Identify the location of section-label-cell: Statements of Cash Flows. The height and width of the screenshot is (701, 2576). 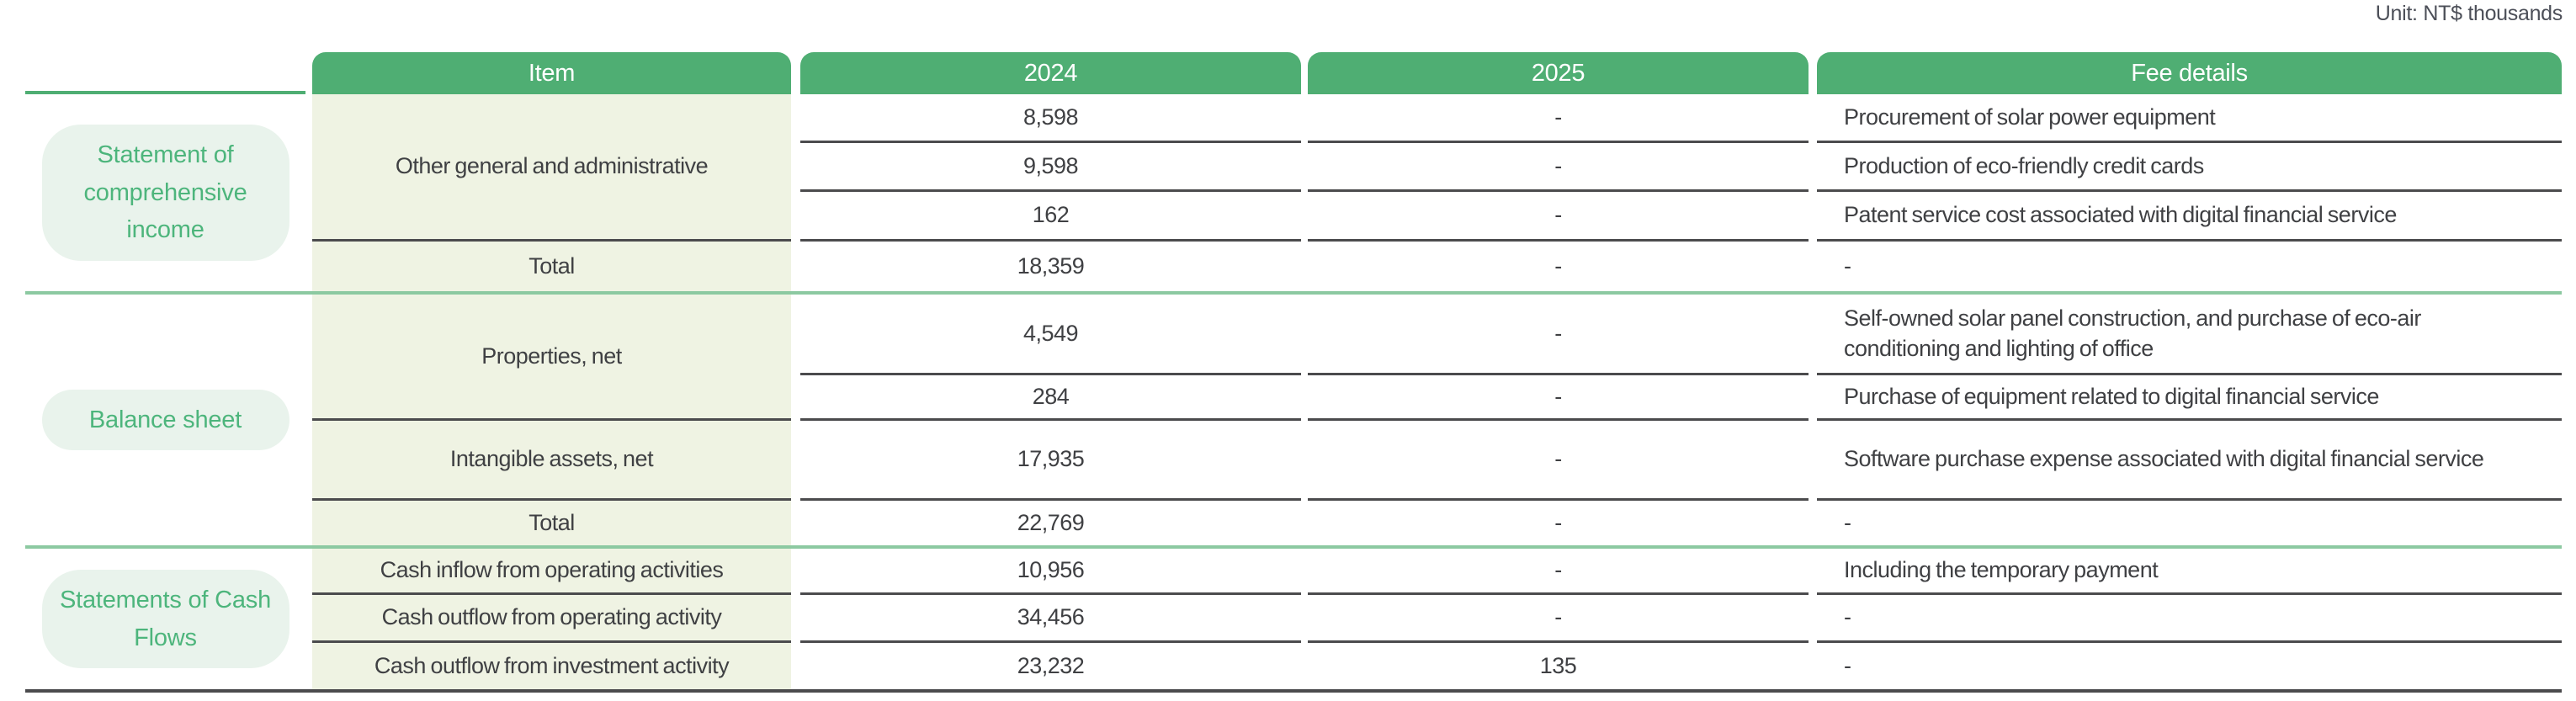
(165, 619).